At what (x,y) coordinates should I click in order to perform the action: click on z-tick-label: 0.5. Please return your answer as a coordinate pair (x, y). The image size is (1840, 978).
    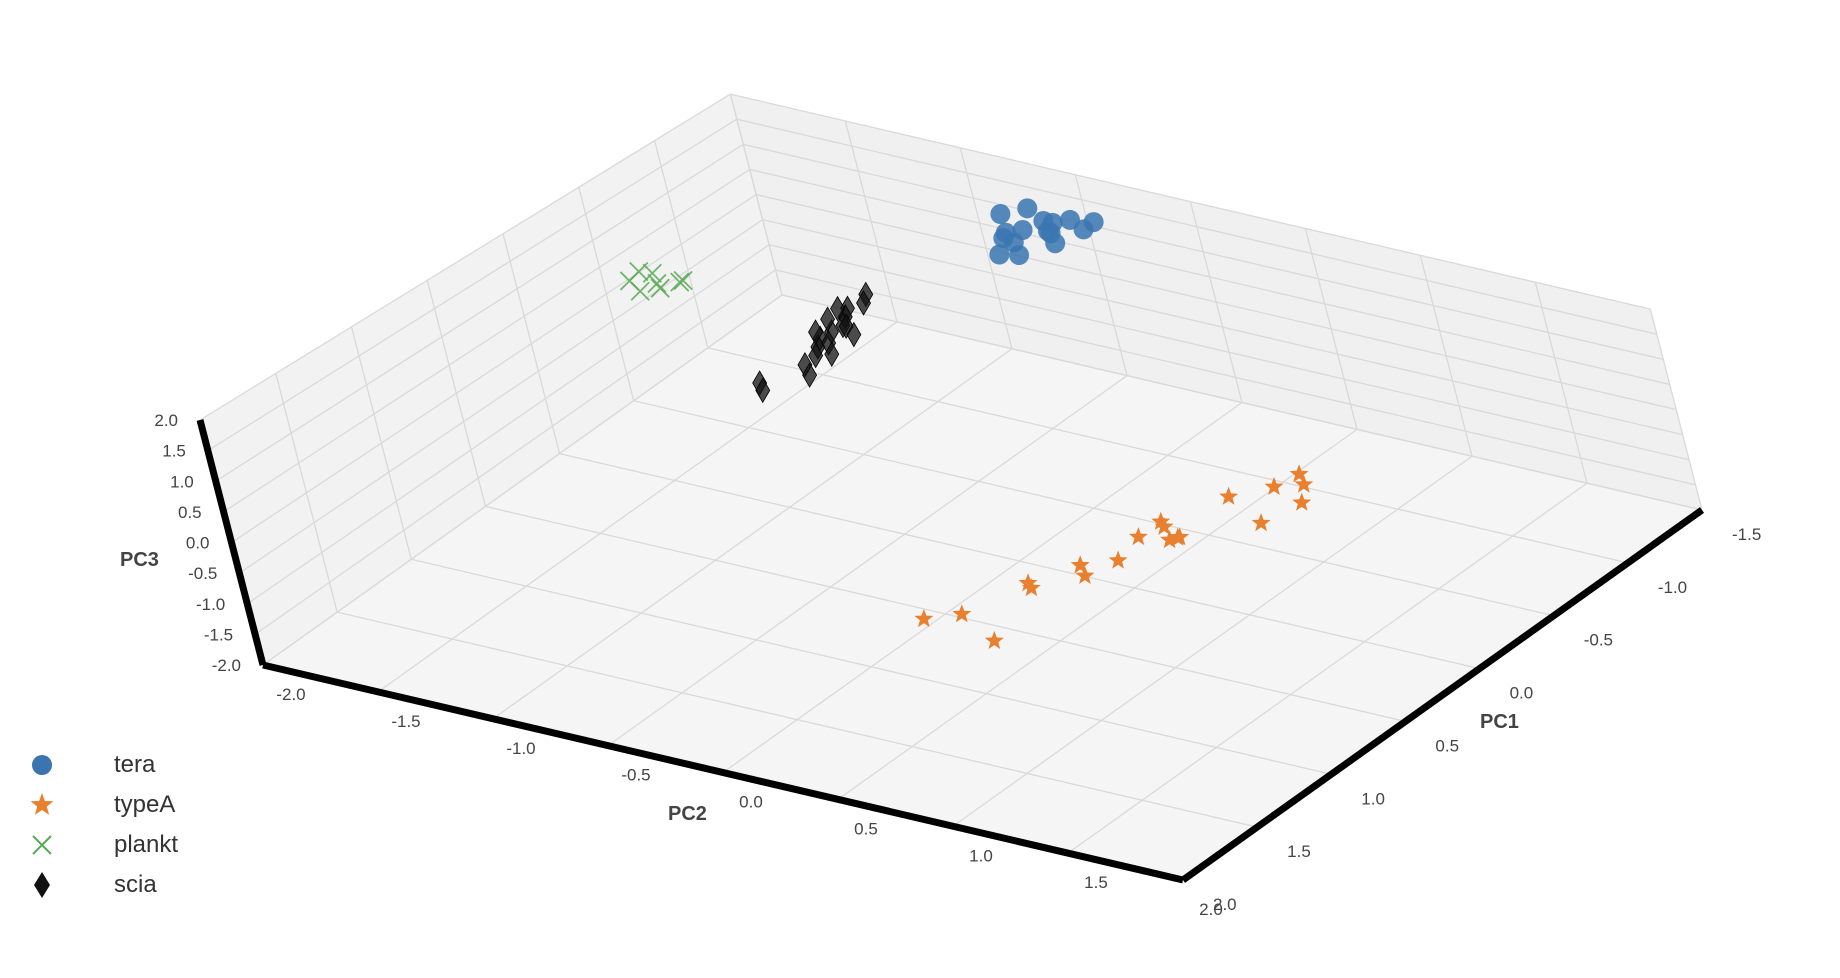
    Looking at the image, I should click on (190, 512).